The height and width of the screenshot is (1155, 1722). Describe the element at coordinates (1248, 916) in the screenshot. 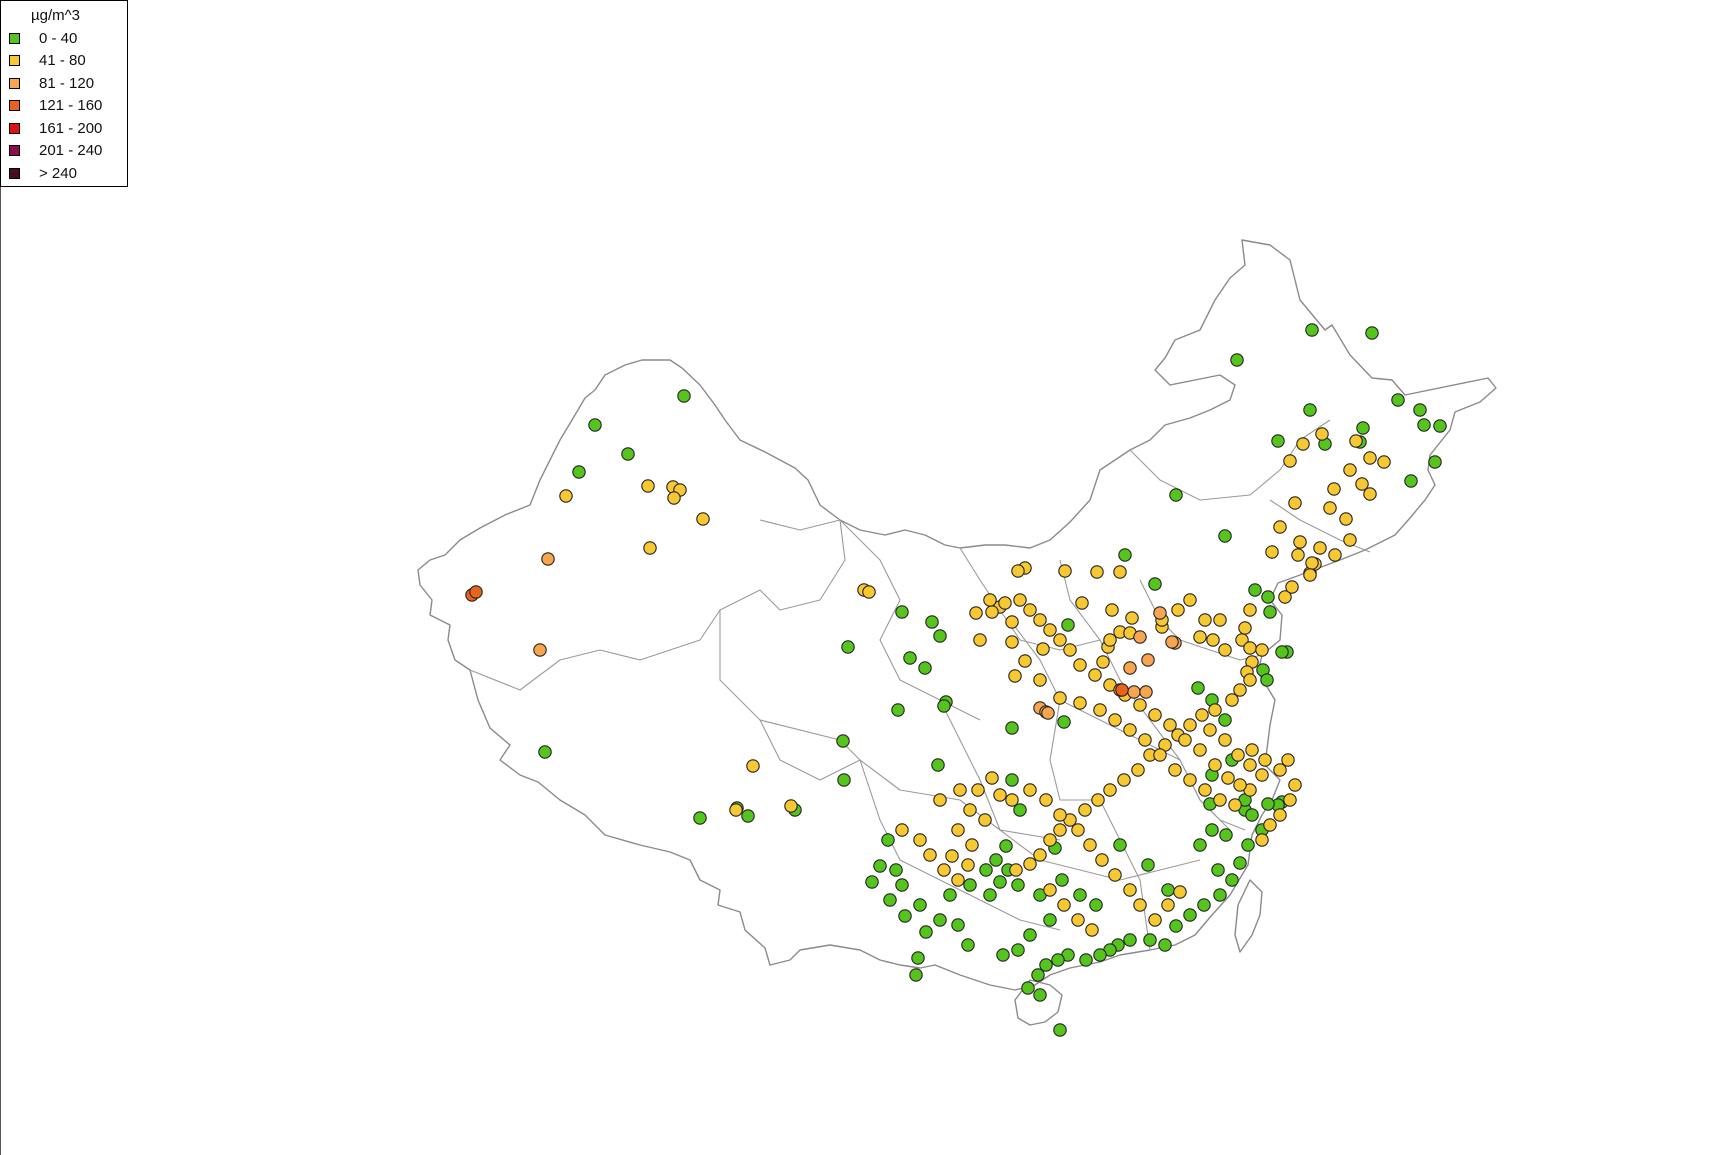

I see `taiwan-outline` at that location.